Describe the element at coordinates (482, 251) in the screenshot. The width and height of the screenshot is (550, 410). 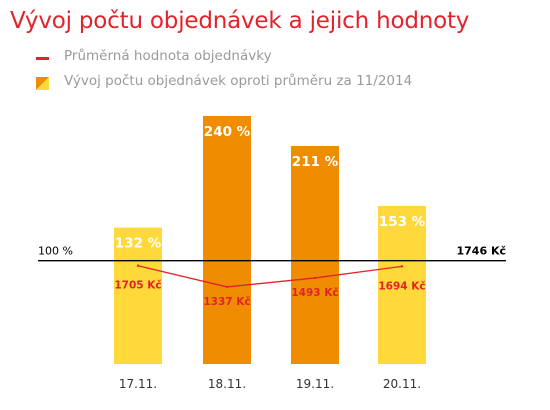
I see `reference-label-right: 1746 Kč` at that location.